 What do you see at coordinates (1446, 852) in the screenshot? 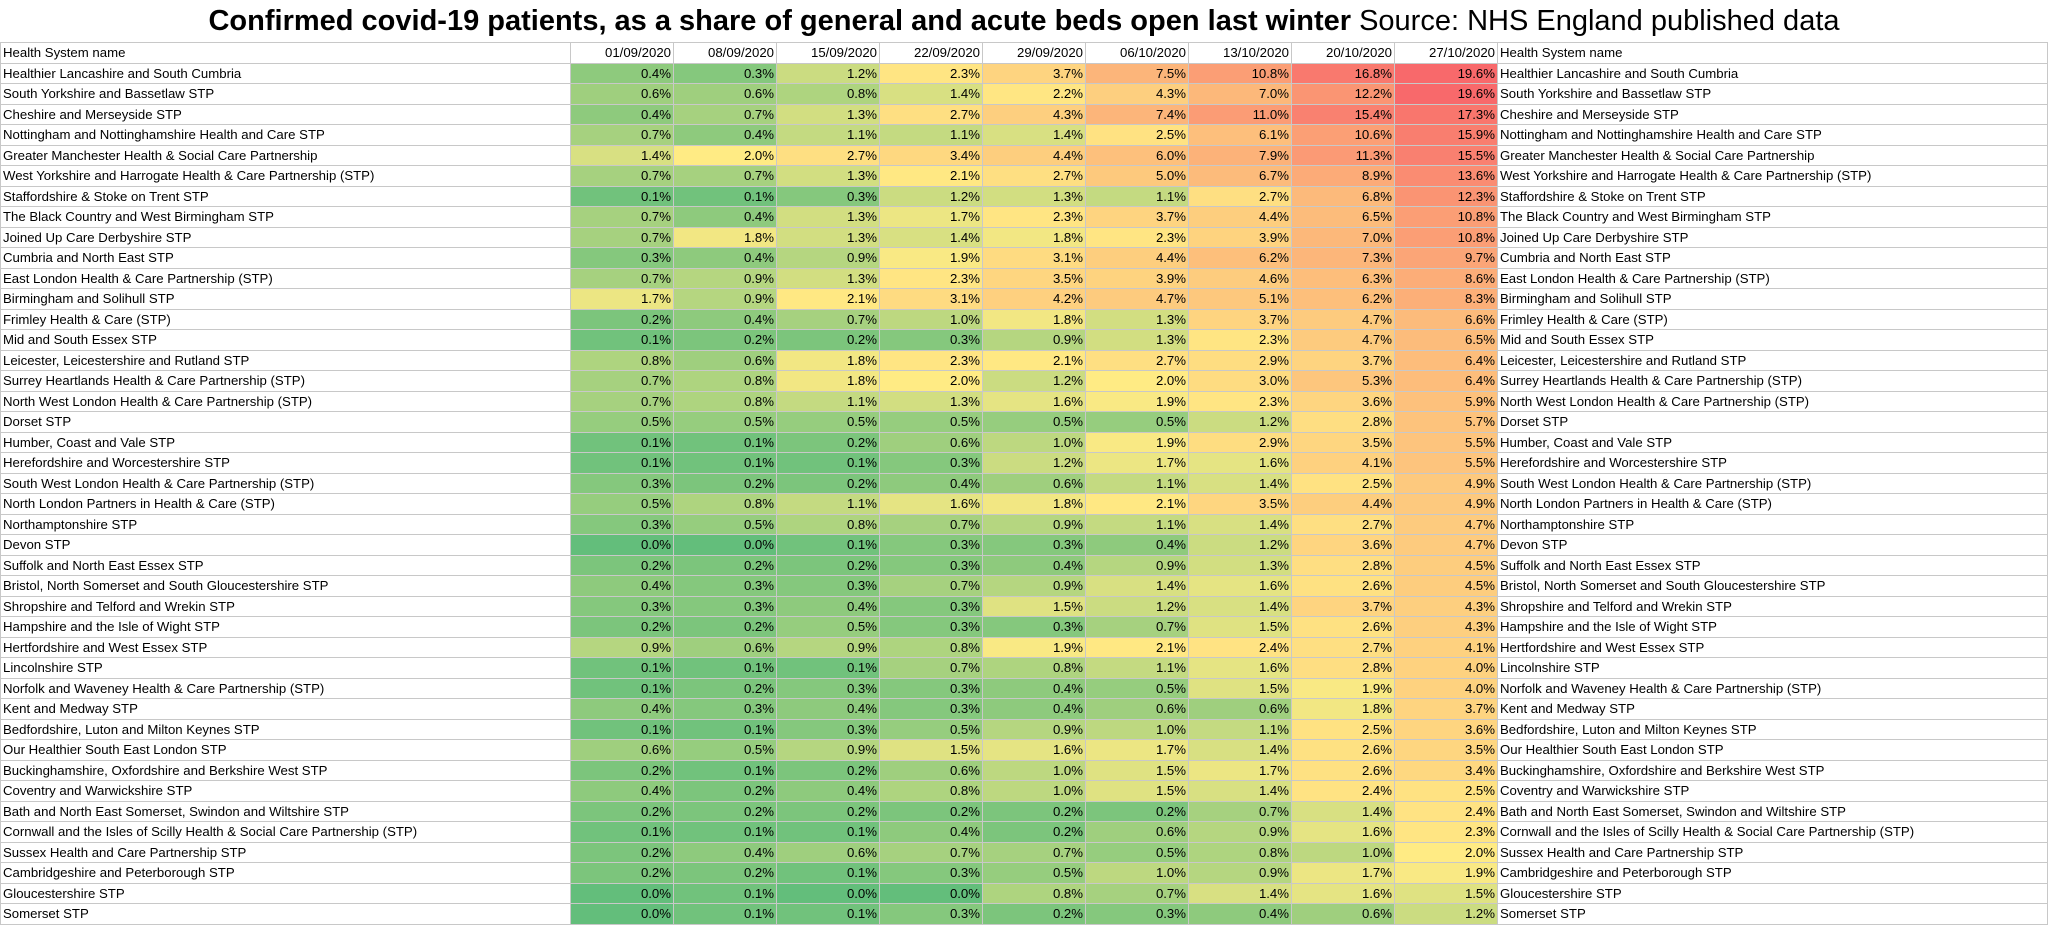
I see `value-cell: 2.0%` at bounding box center [1446, 852].